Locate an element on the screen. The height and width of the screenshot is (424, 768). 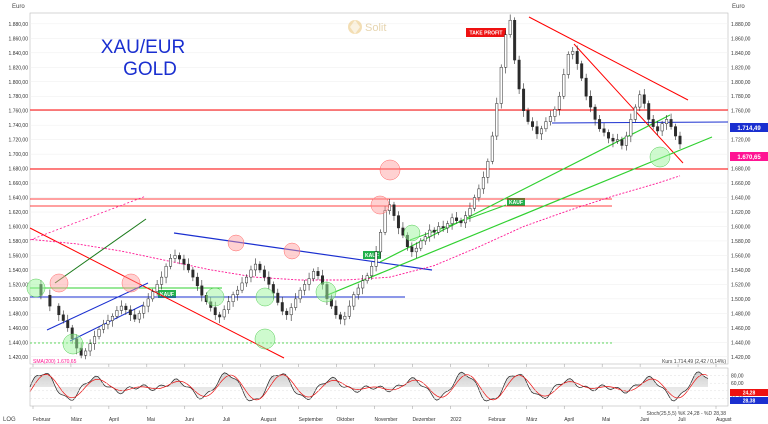
chart-title-line2: GOLD is located at coordinates (150, 69).